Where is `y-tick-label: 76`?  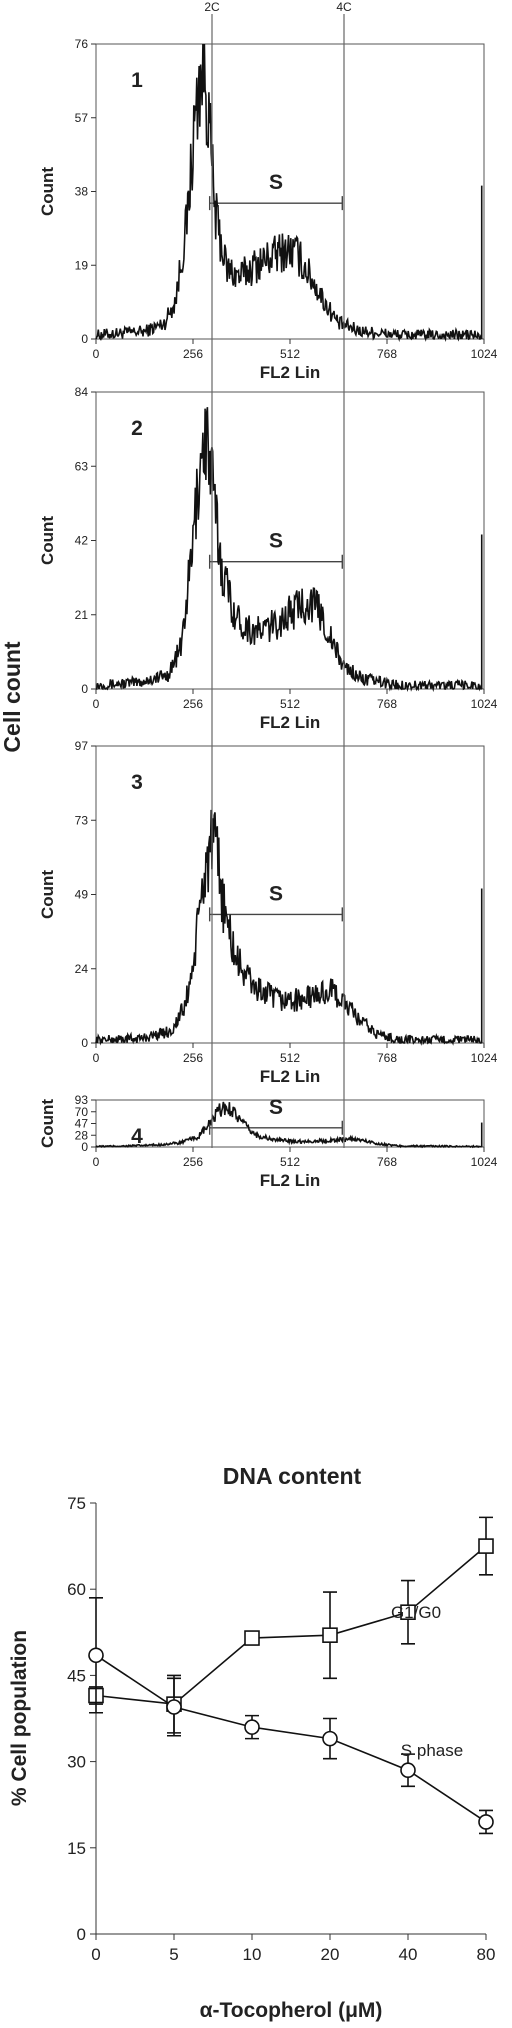
y-tick-label: 76 is located at coordinates (82, 44).